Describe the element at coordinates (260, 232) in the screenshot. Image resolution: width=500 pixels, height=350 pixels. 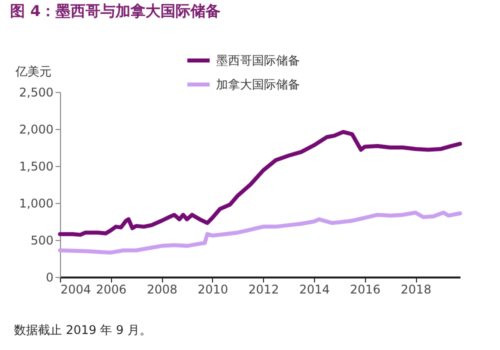
I see `line-series` at that location.